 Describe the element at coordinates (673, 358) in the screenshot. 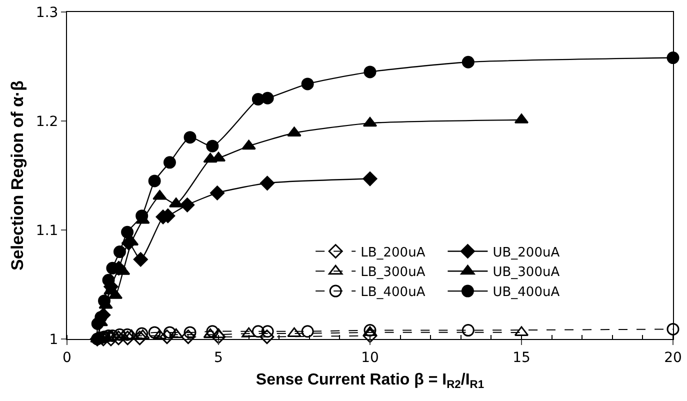

I see `x-tick-label: 20` at that location.